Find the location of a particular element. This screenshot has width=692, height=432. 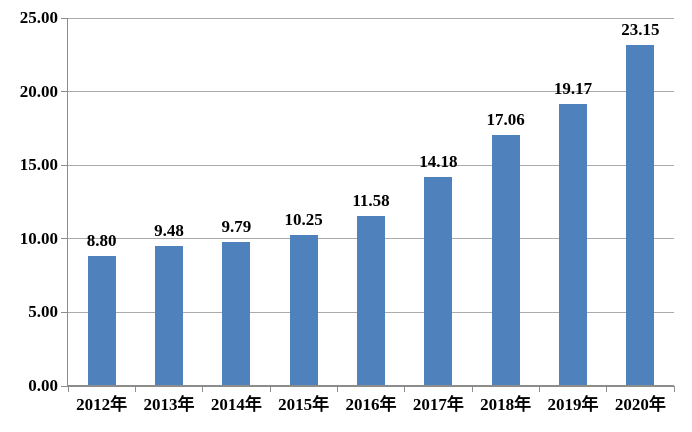

bar-value-label: 23.15 is located at coordinates (640, 30).